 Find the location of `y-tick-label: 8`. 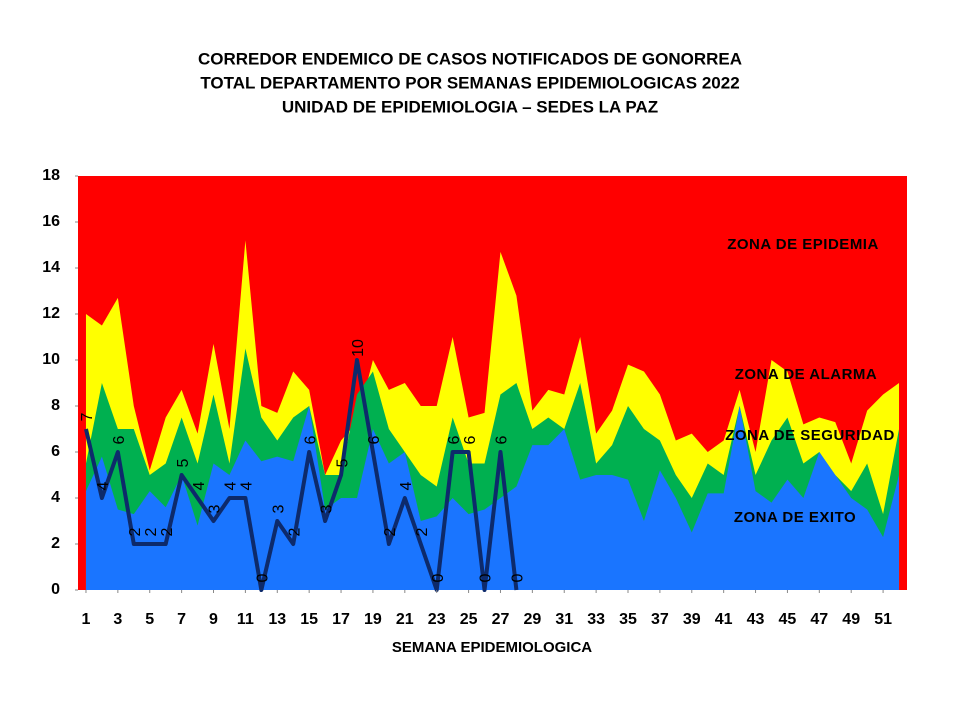

y-tick-label: 8 is located at coordinates (55, 405).